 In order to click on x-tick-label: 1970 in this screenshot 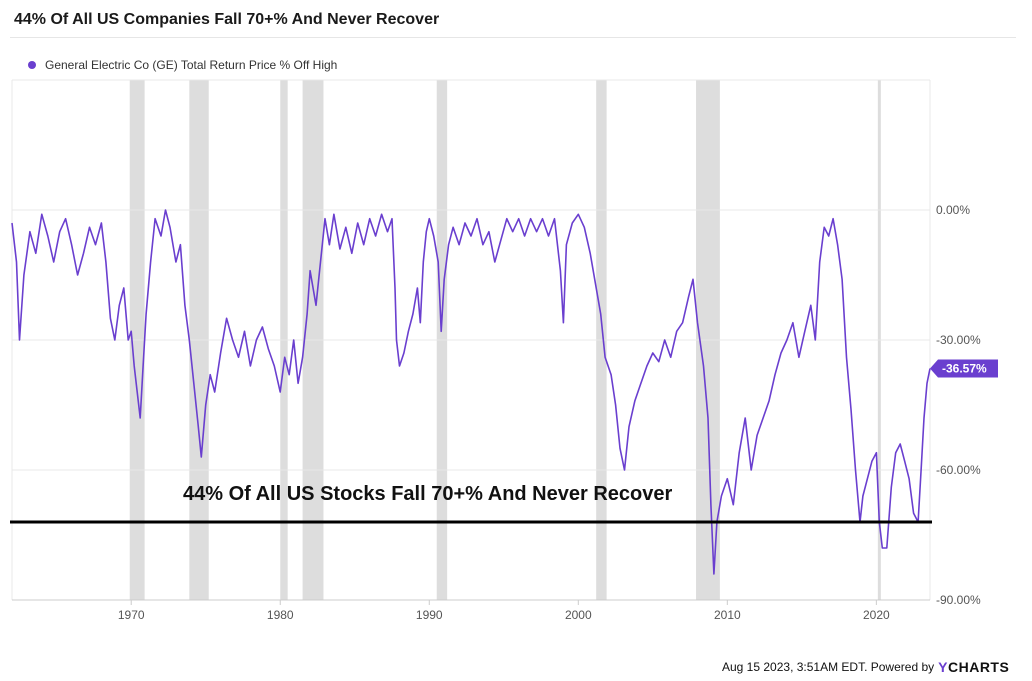, I will do `click(131, 615)`.